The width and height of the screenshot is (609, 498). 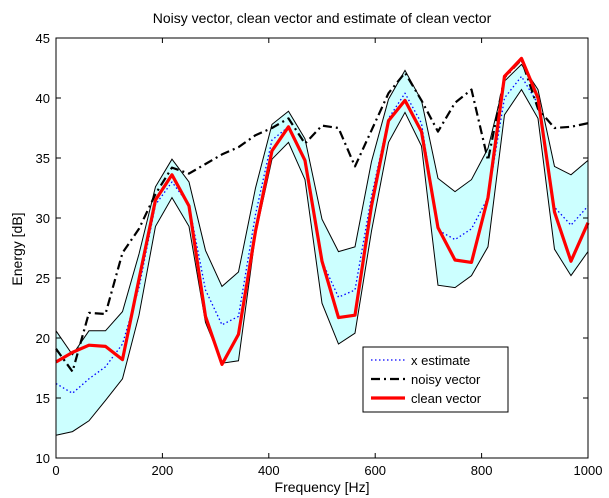 I want to click on x-tick-label: 400, so click(x=269, y=470).